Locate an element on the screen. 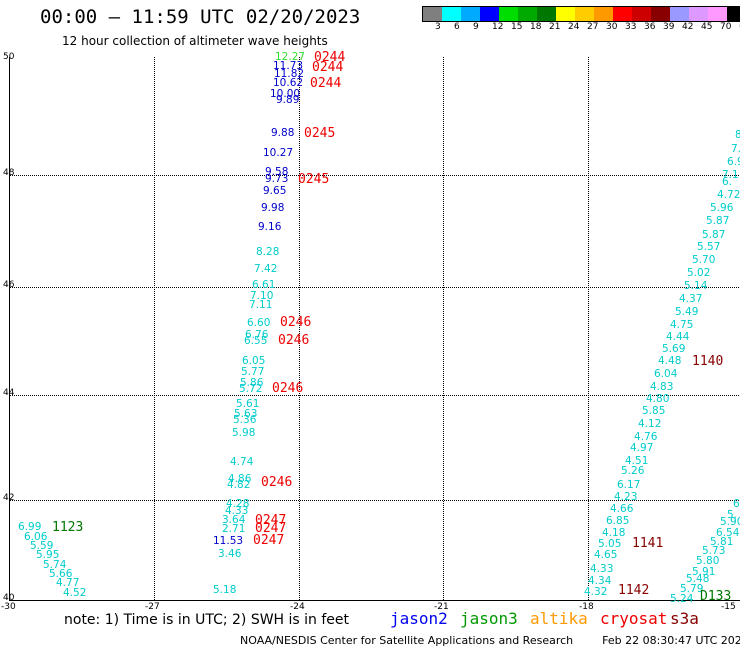 Image resolution: width=740 pixels, height=650 pixels. longitude-label: -27 is located at coordinates (152, 607).